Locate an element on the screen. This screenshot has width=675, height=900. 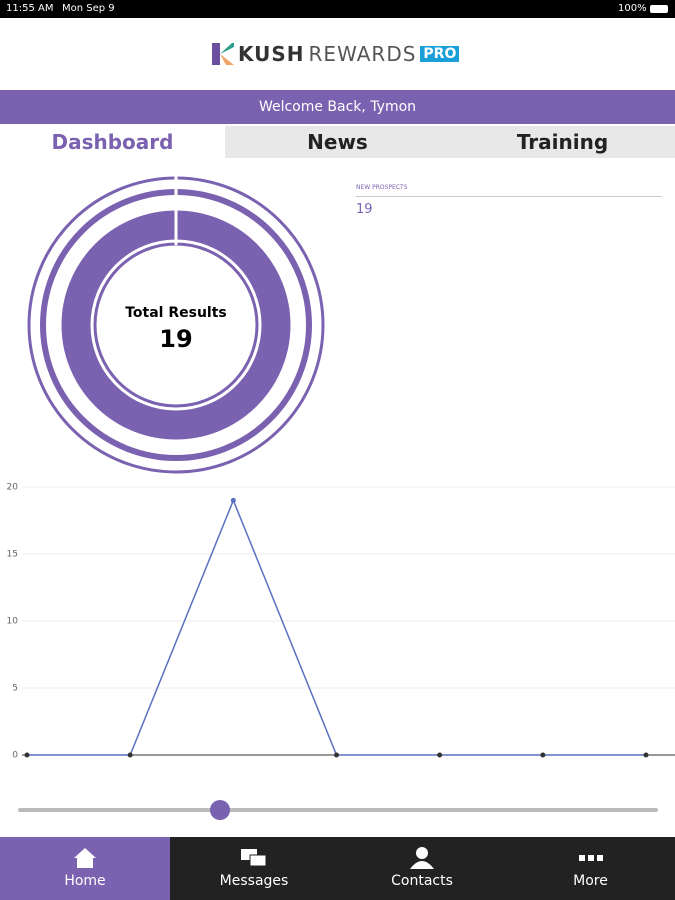
home-icon is located at coordinates (85, 858).